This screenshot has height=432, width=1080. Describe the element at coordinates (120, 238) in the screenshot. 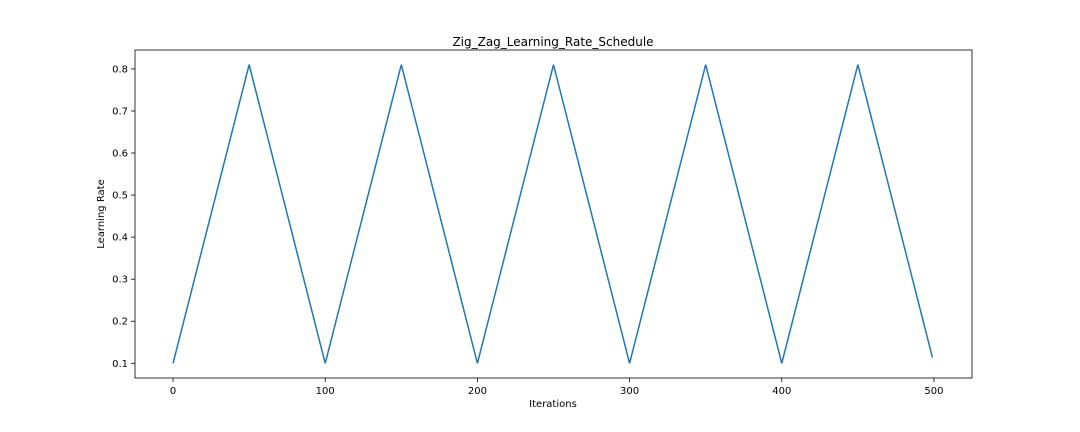

I see `y-tick-label: 0.4` at that location.